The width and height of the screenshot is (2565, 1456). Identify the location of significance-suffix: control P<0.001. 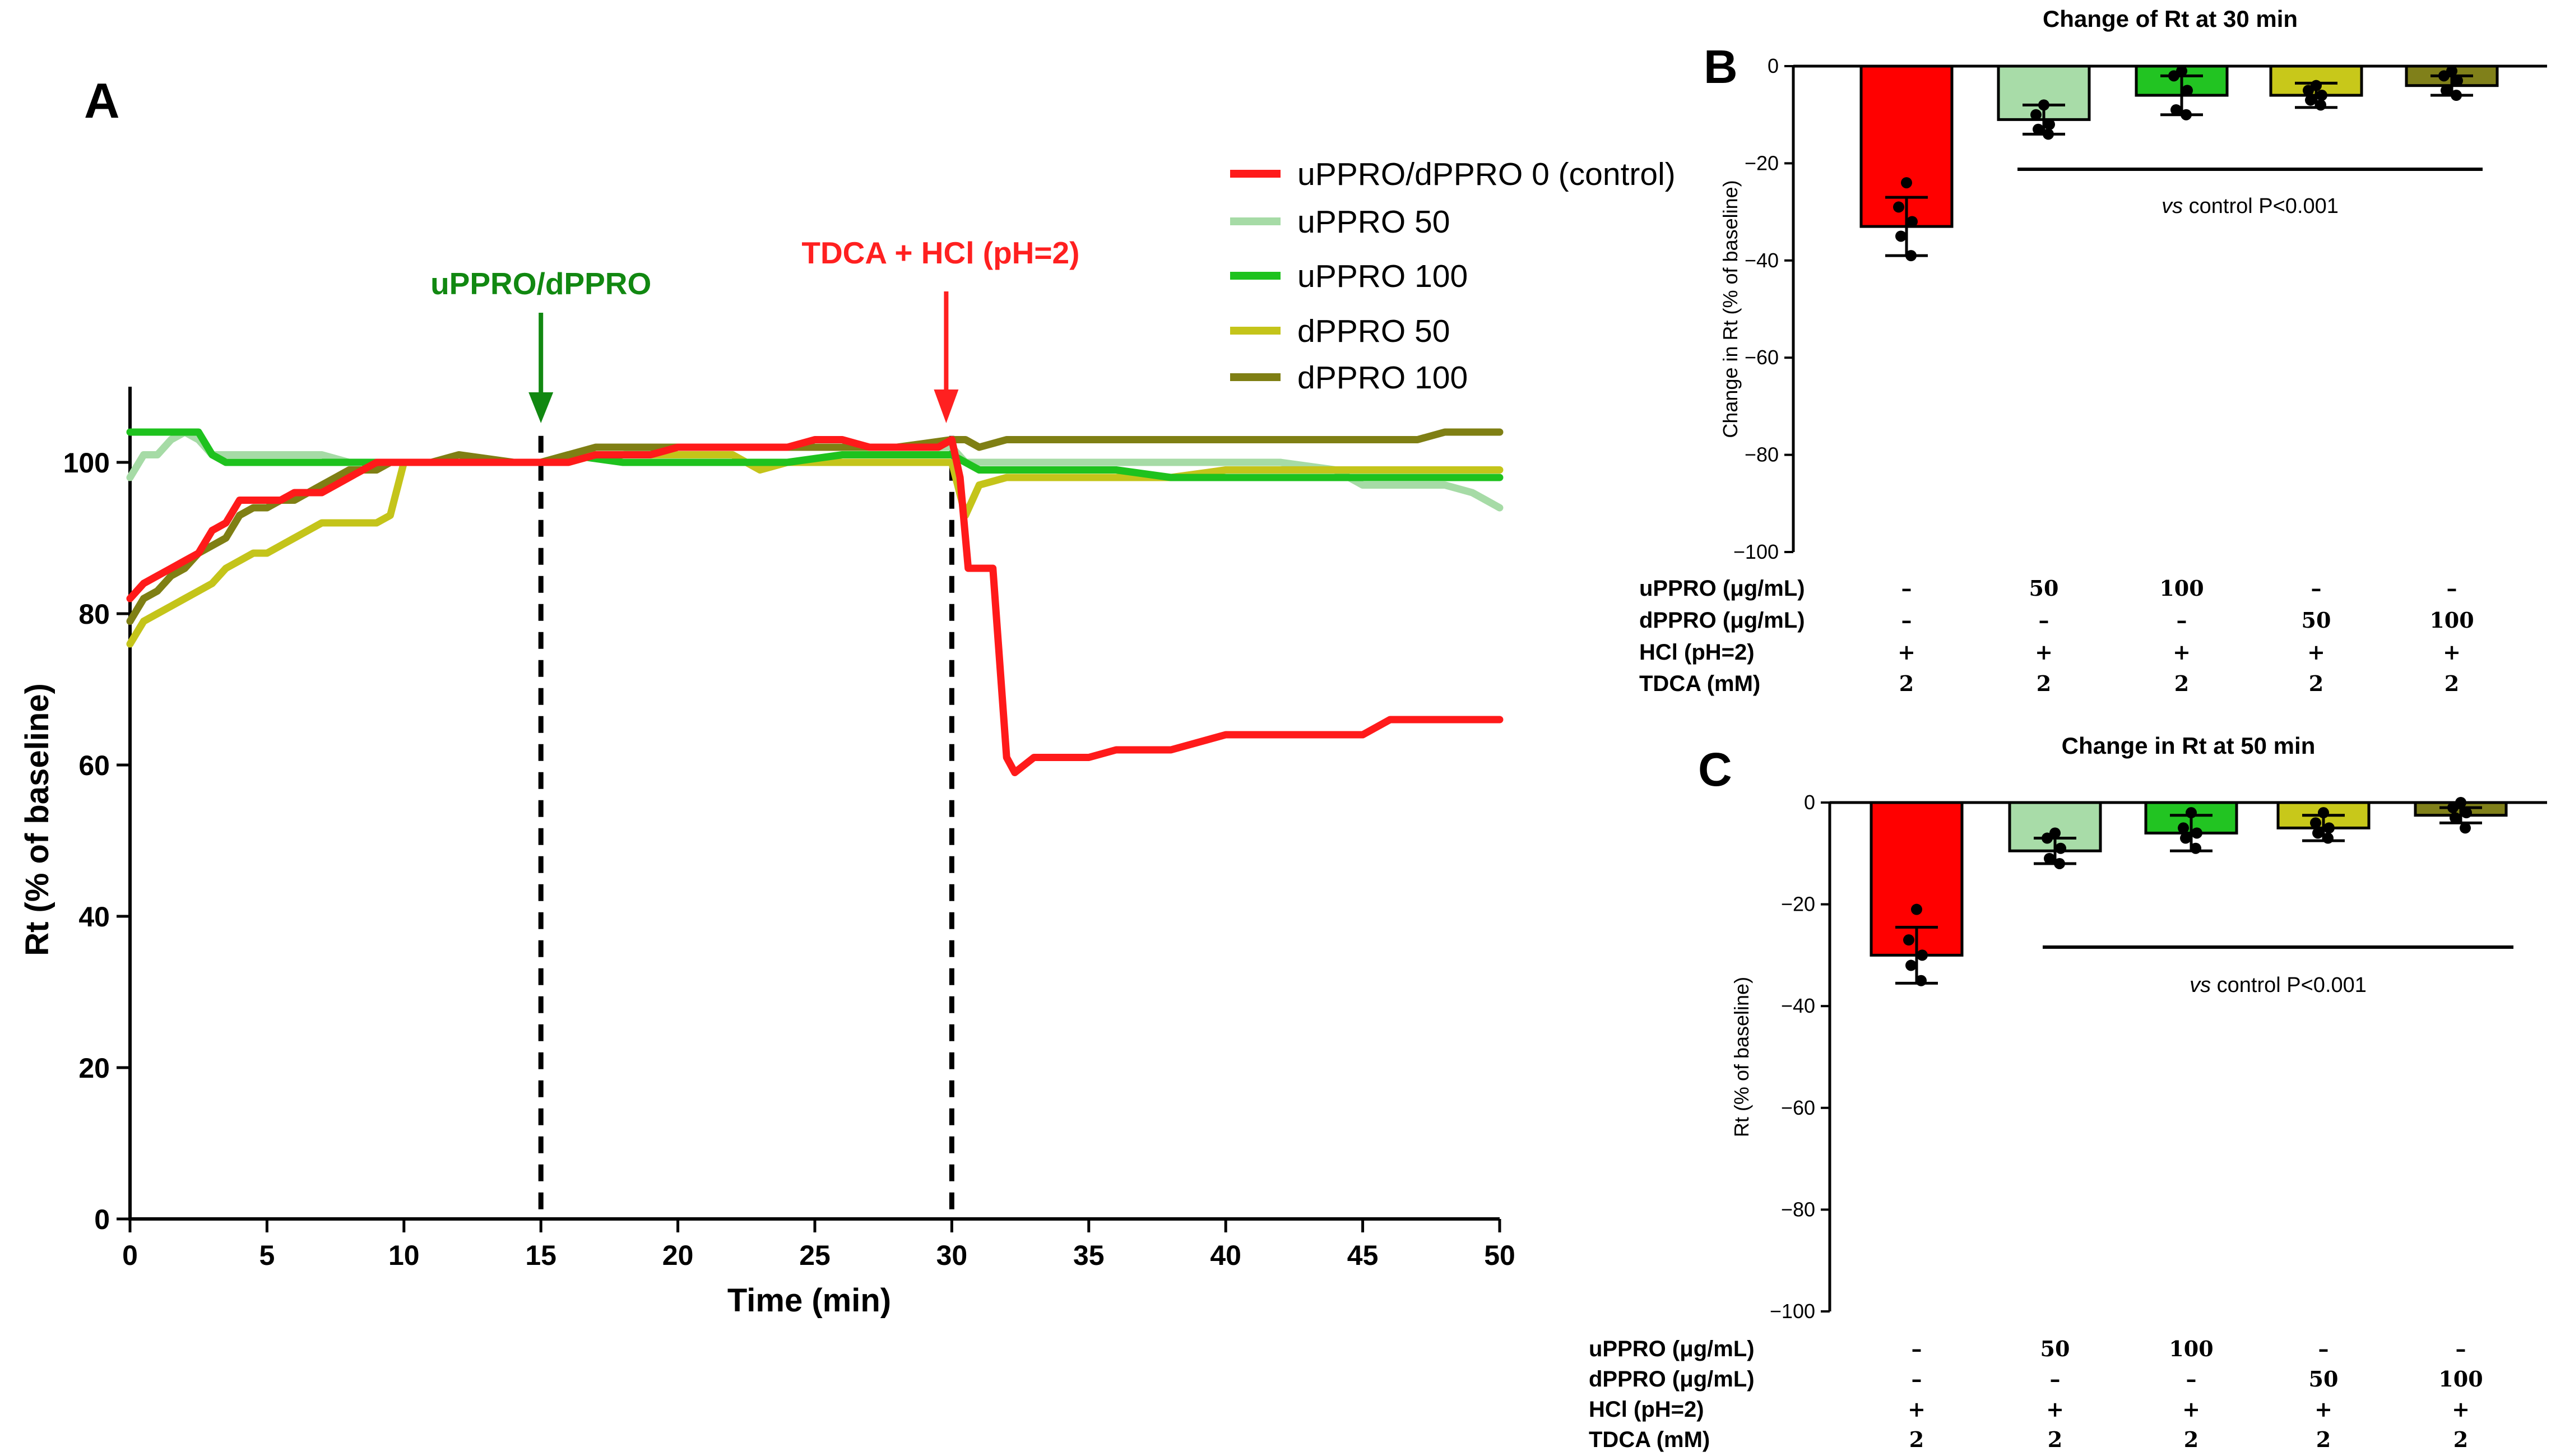
(2292, 985).